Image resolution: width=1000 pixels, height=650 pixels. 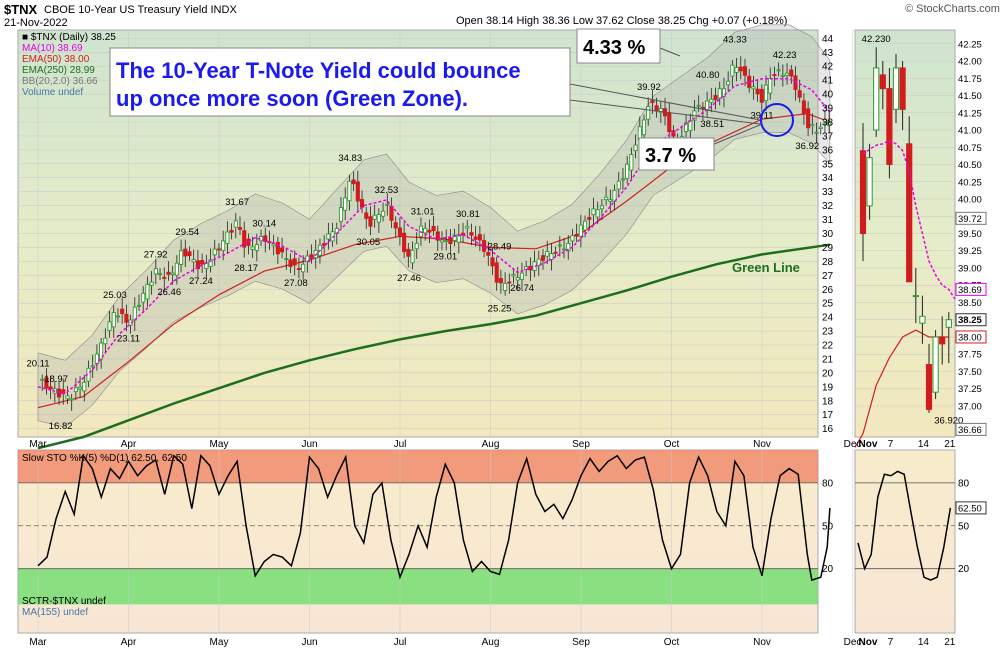 I want to click on price-label: 25.25, so click(x=500, y=309).